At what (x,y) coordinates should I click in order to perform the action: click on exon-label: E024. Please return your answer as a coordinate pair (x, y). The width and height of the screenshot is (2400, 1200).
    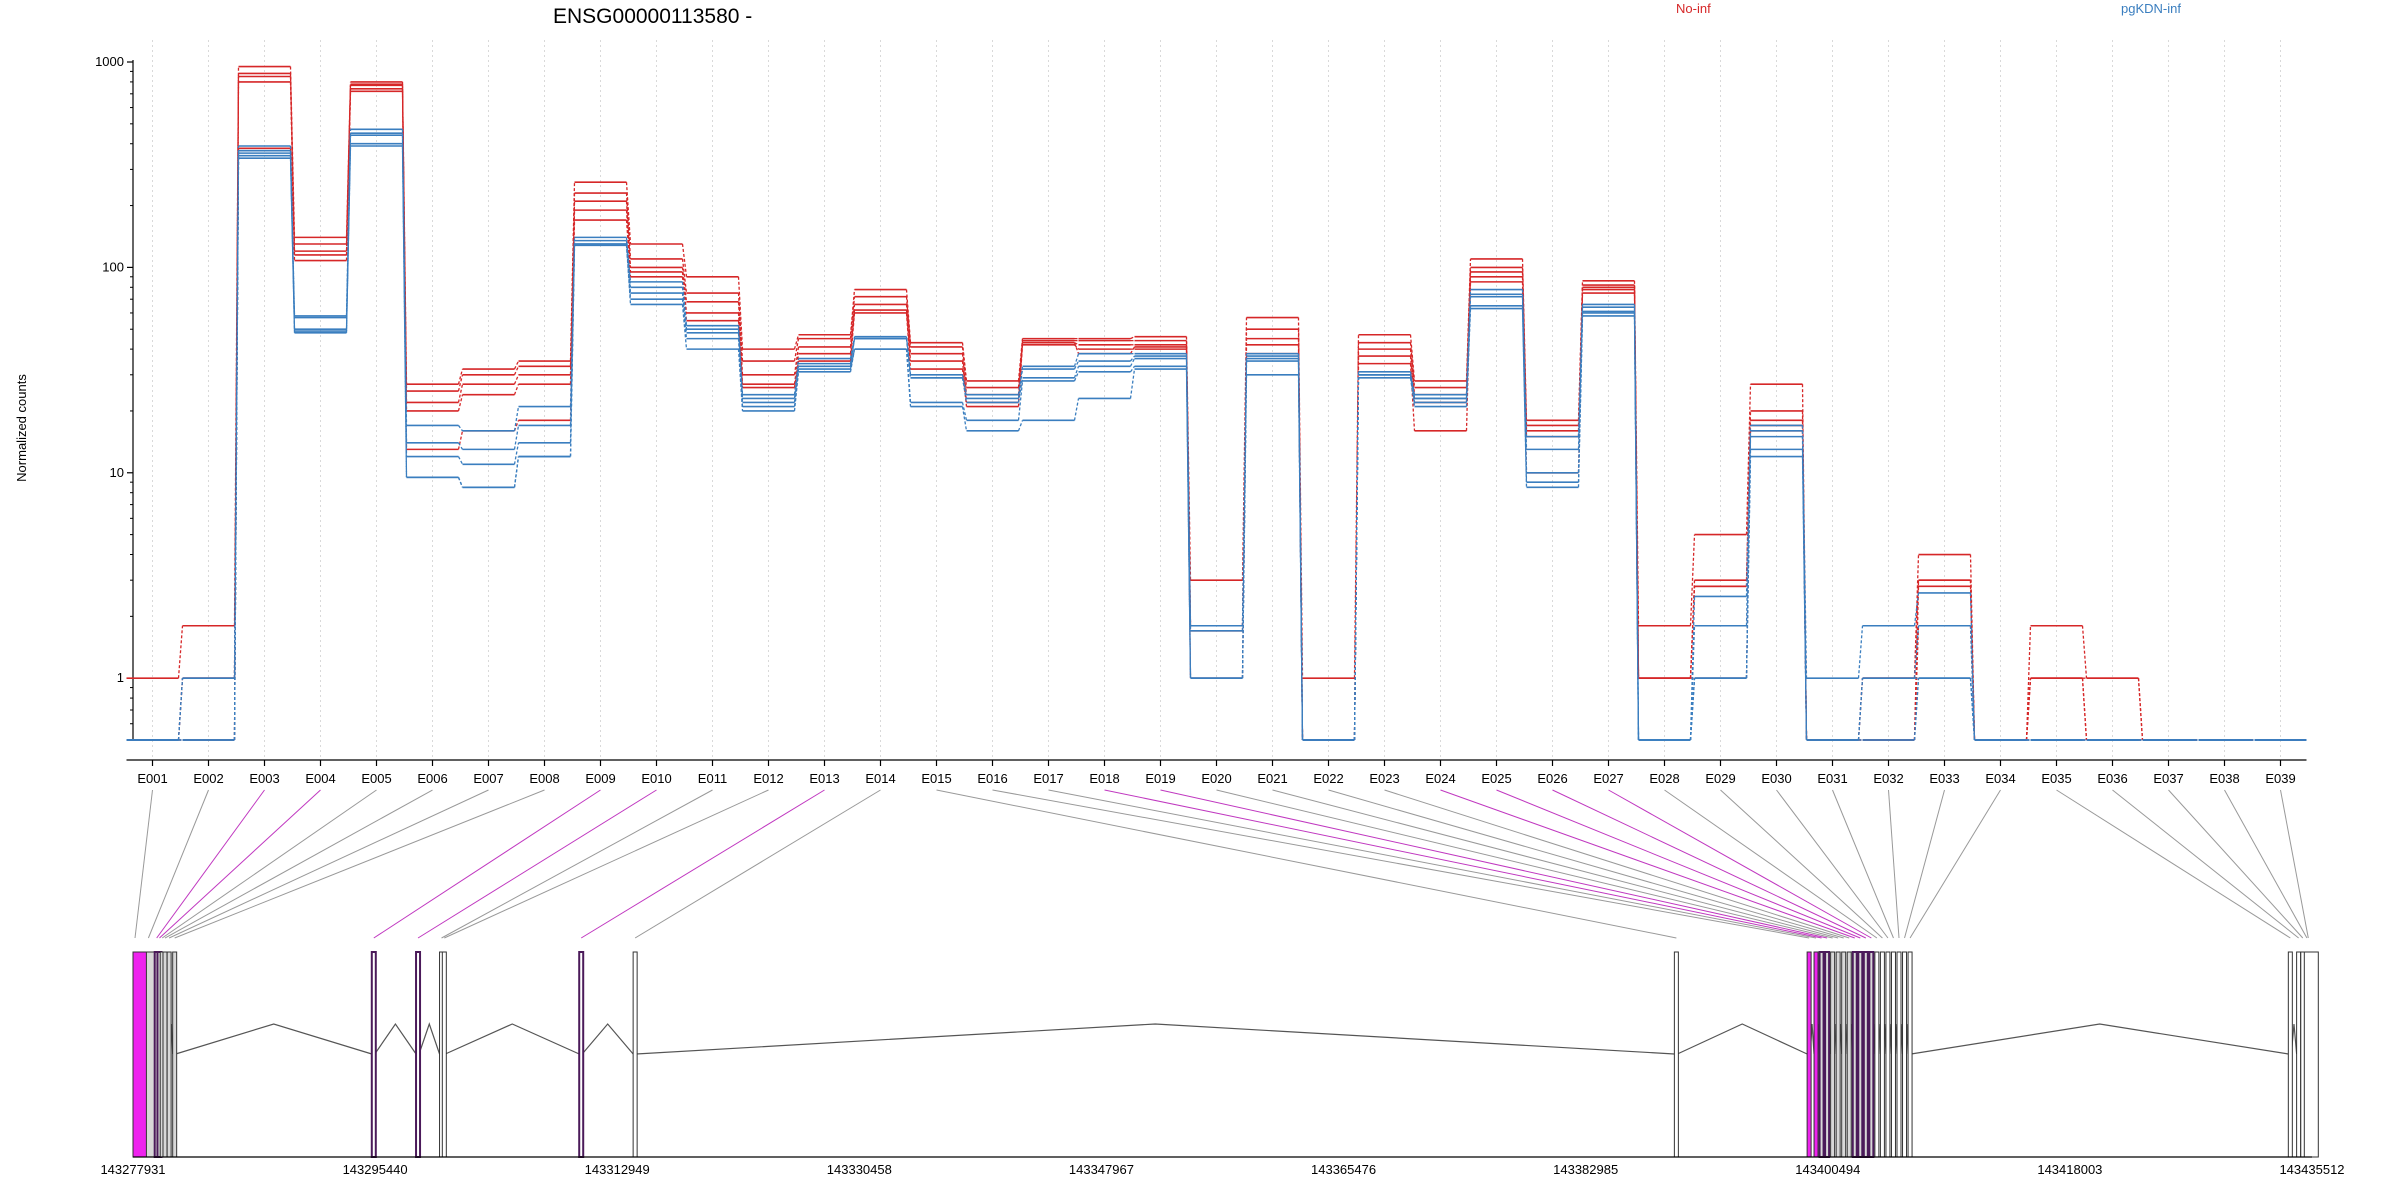
    Looking at the image, I should click on (1440, 778).